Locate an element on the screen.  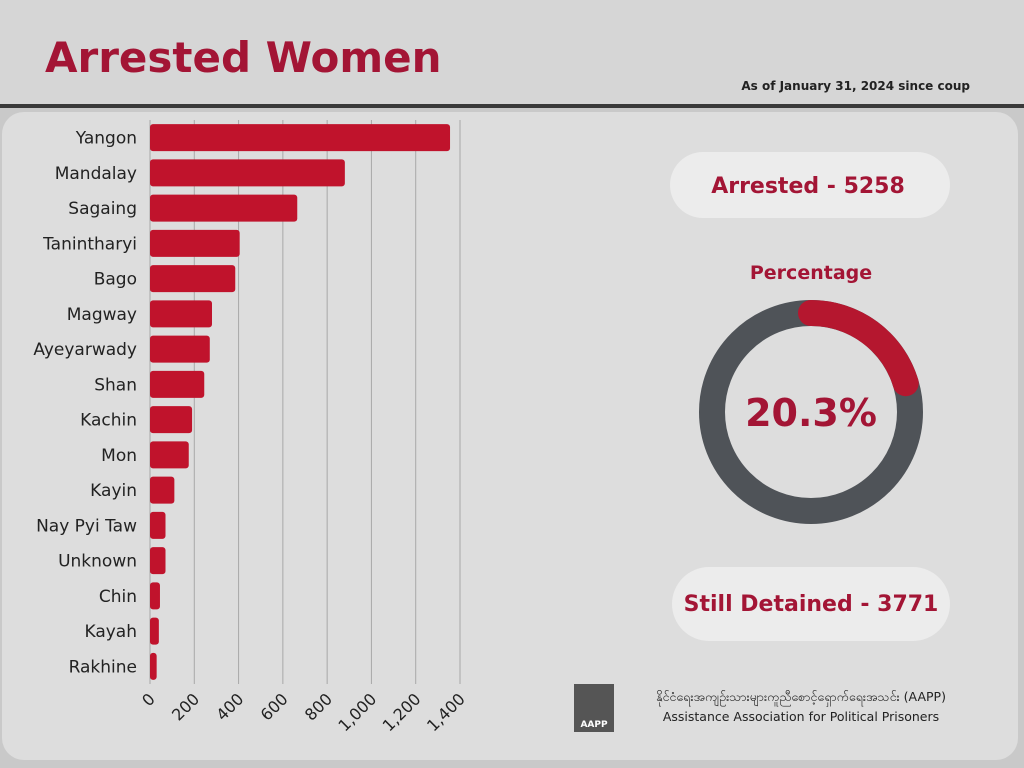
y-tick-label: Kayin is located at coordinates (113, 491).